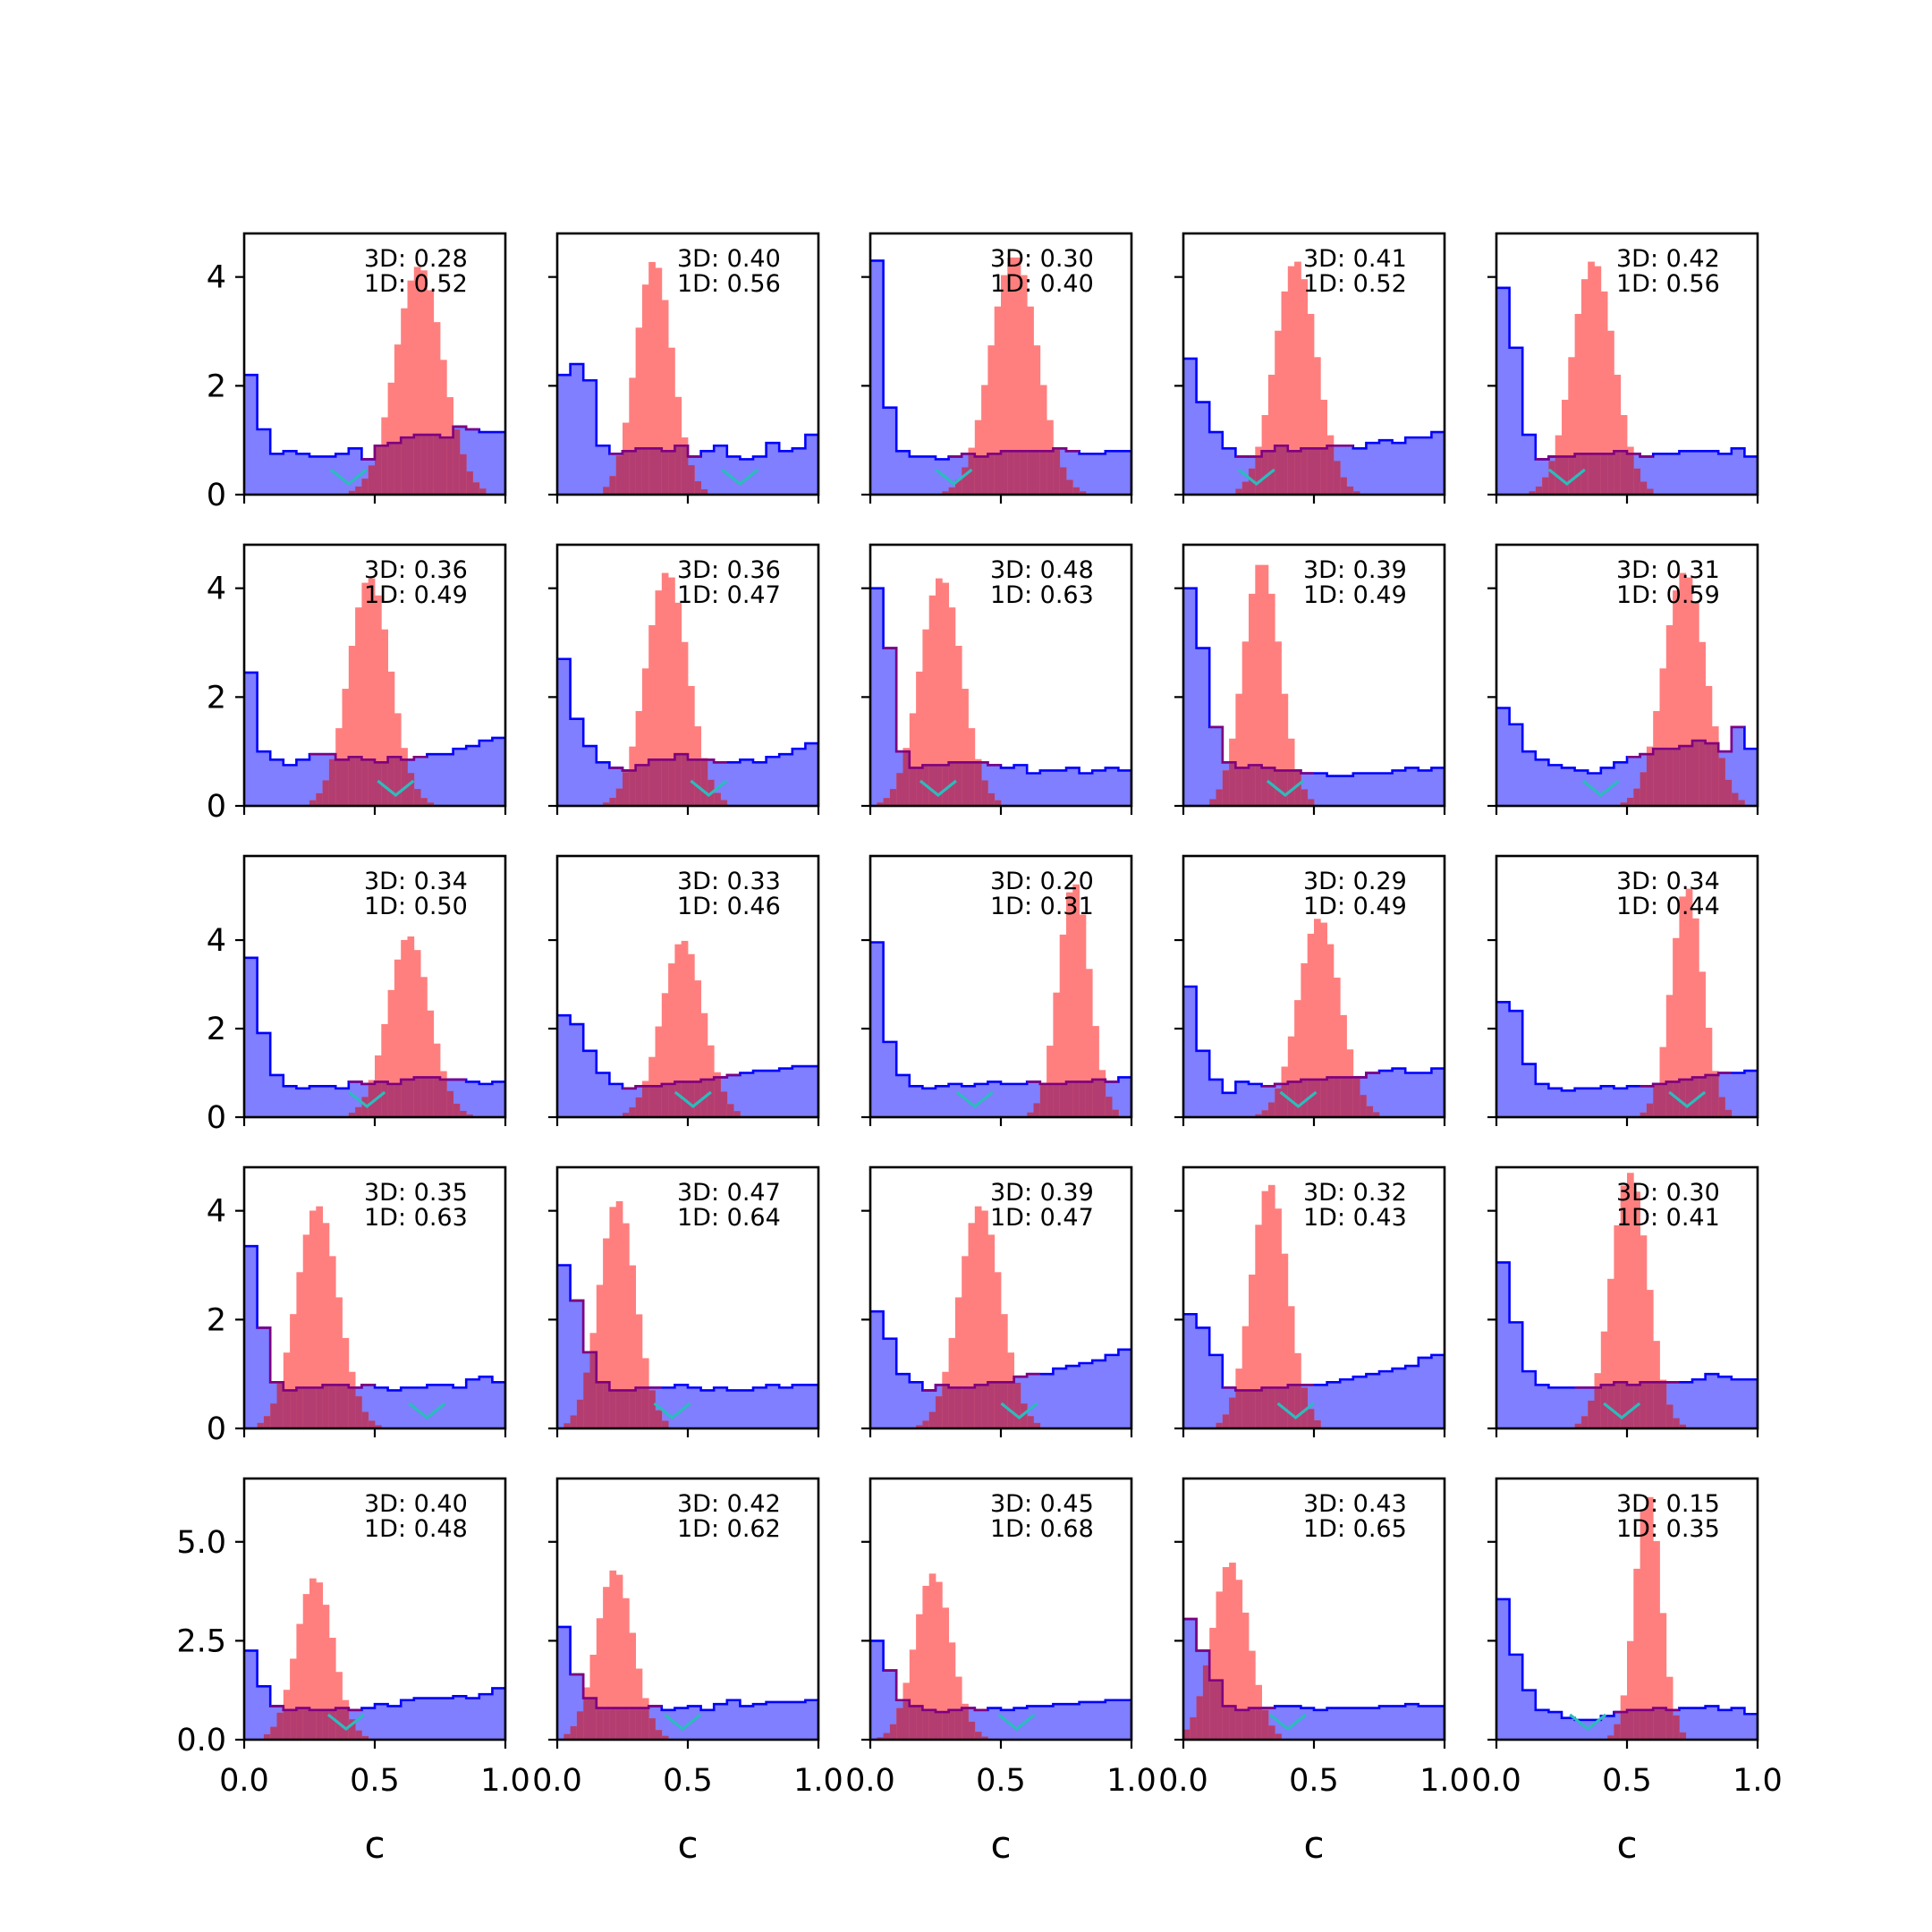  I want to click on x-tick-label: 0.0, so click(244, 1781).